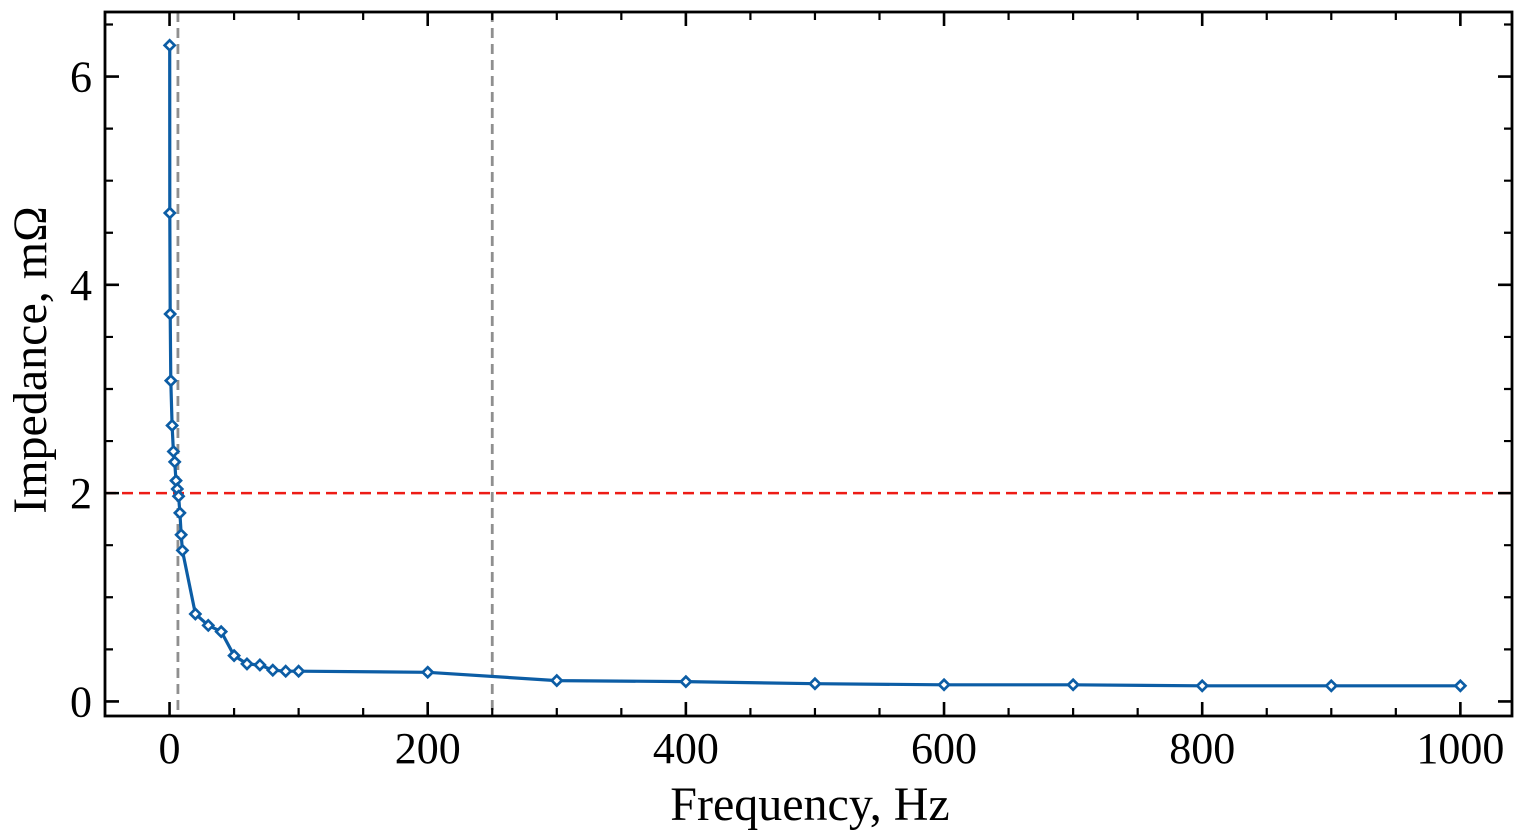 The image size is (1535, 840). Describe the element at coordinates (832, 748) in the screenshot. I see `x-axis-tick-labels: 0 200 400 600 800 1000` at that location.